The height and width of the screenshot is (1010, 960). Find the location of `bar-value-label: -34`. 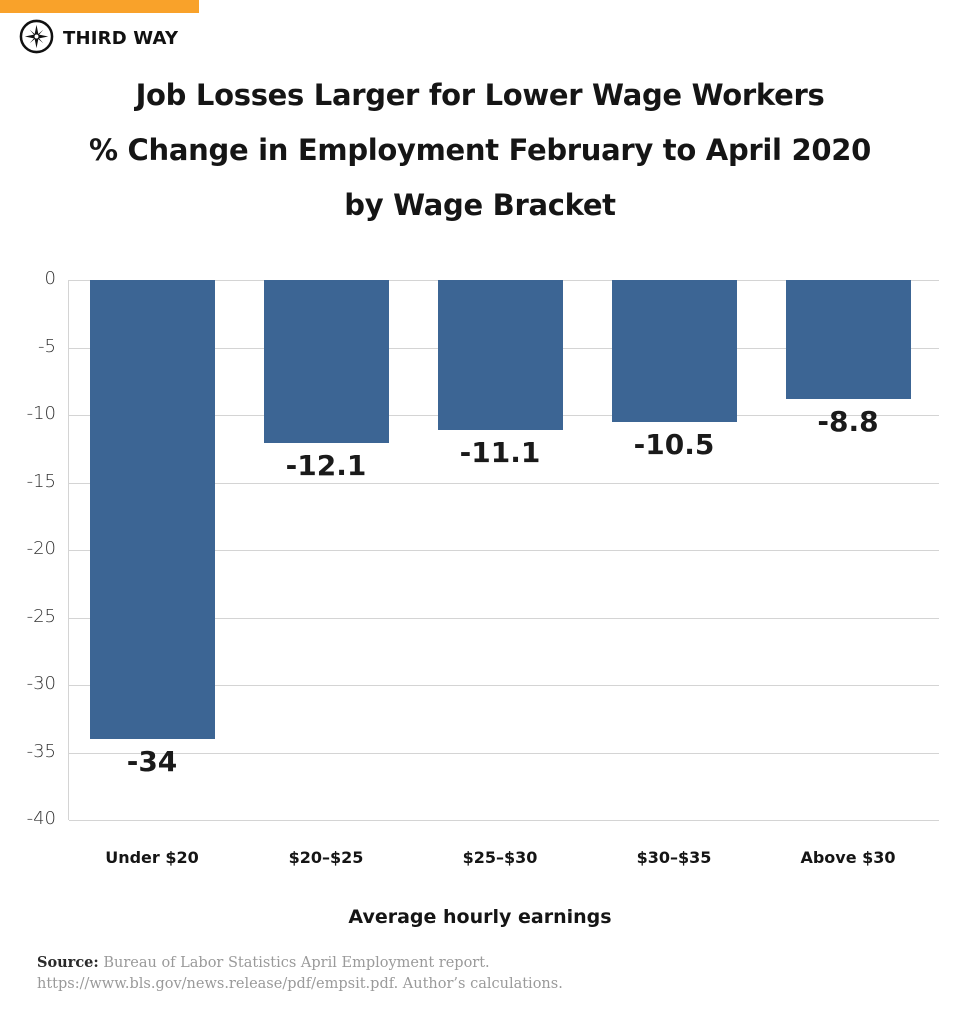

bar-value-label: -34 is located at coordinates (152, 761).